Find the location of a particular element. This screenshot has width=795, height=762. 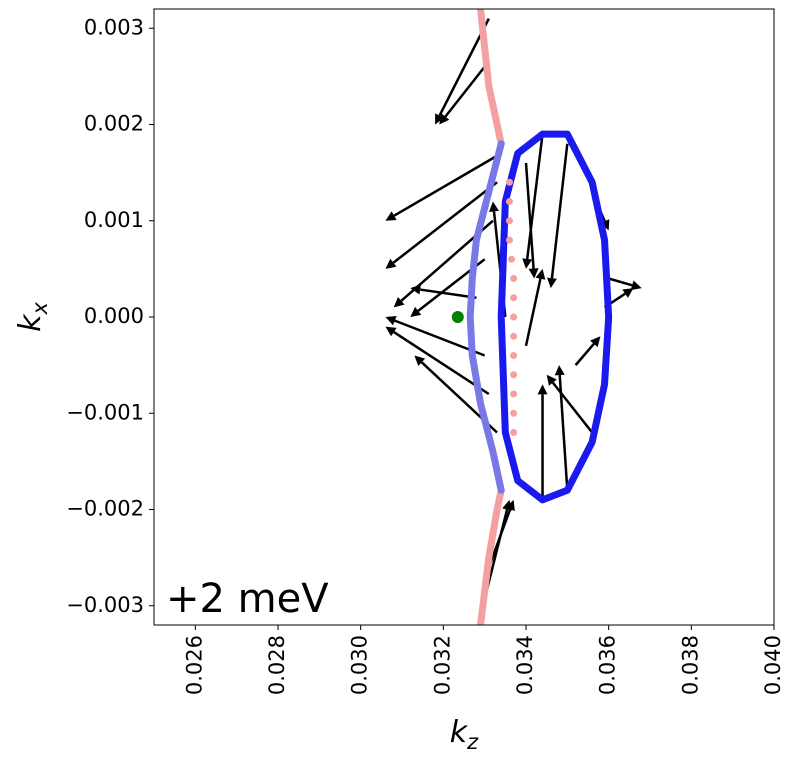

y-label-subscript: x is located at coordinates (40, 309).